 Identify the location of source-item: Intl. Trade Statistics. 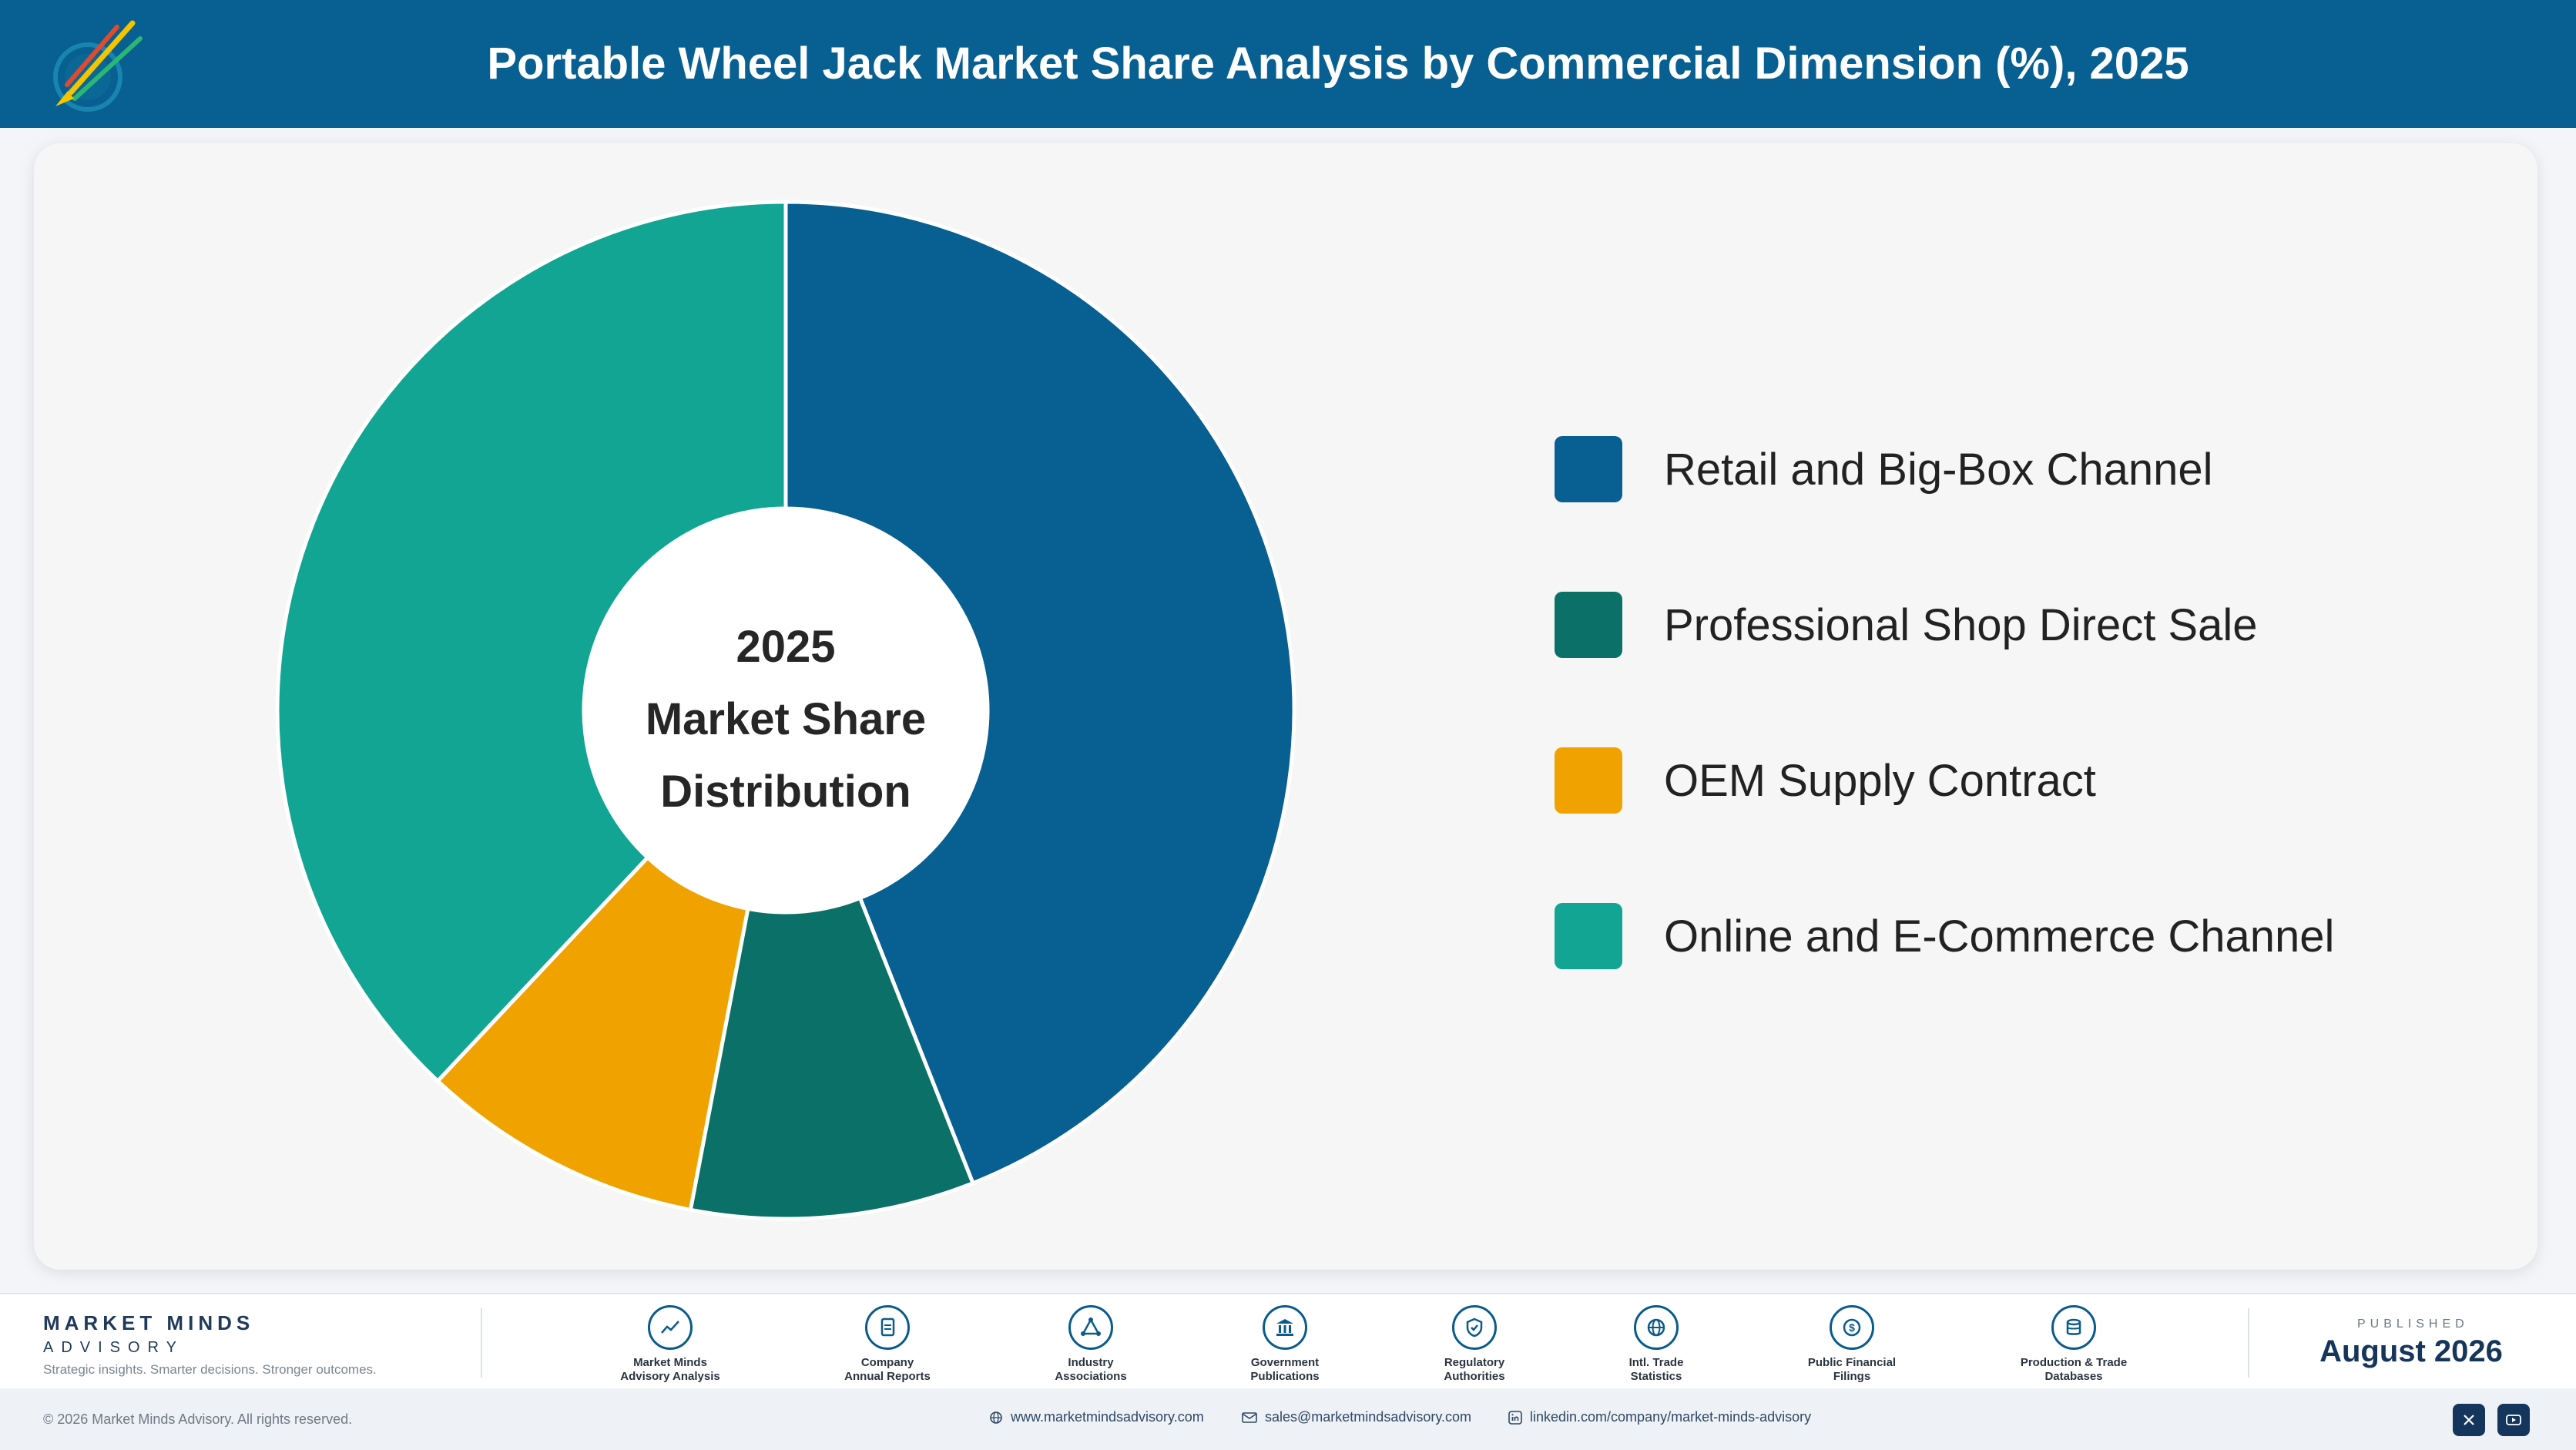
(1656, 1344).